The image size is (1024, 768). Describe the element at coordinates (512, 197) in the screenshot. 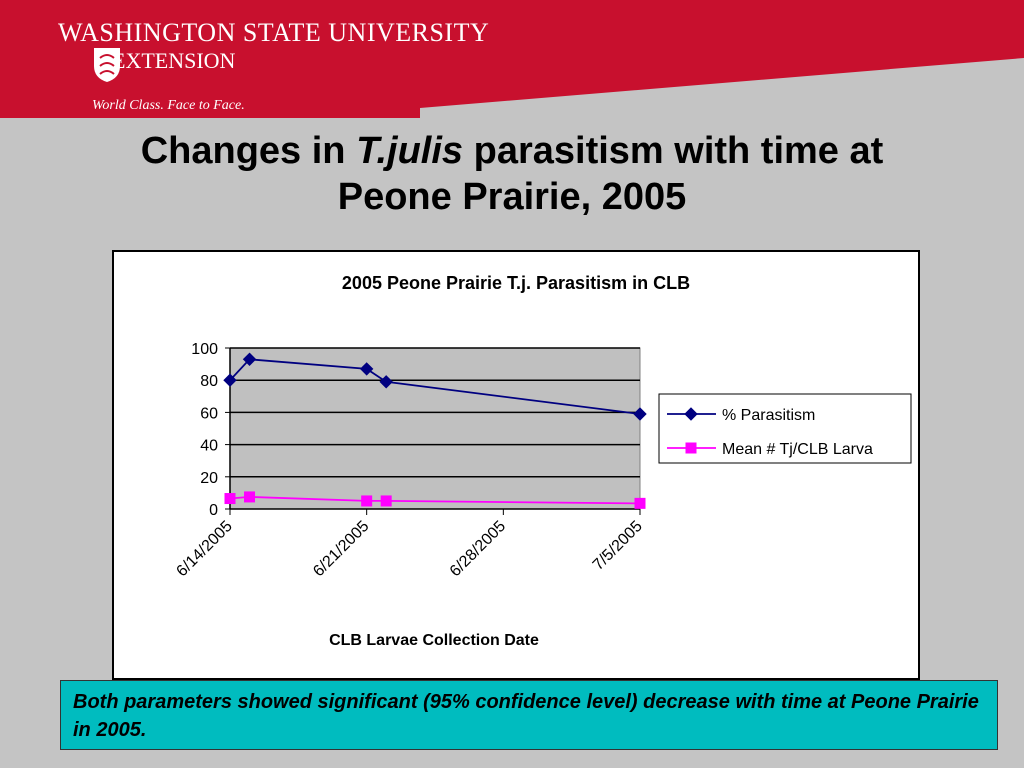

I see `title-line-2: Peone Prairie, 2005` at that location.